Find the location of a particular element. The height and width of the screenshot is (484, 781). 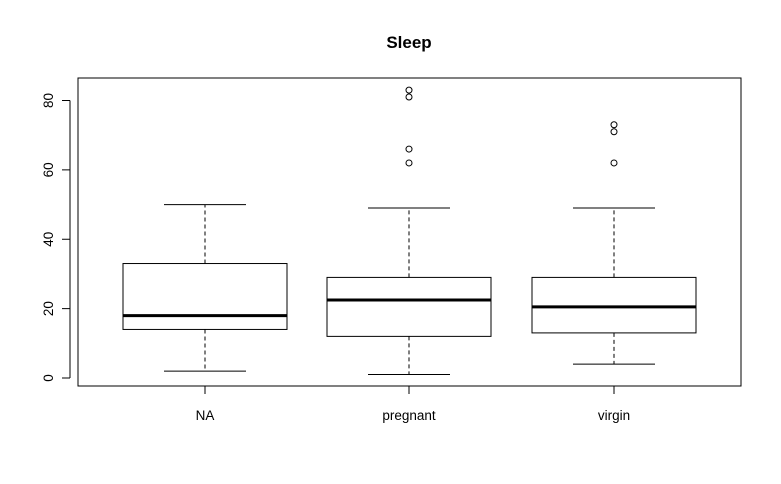

box-pregnant is located at coordinates (409, 231).